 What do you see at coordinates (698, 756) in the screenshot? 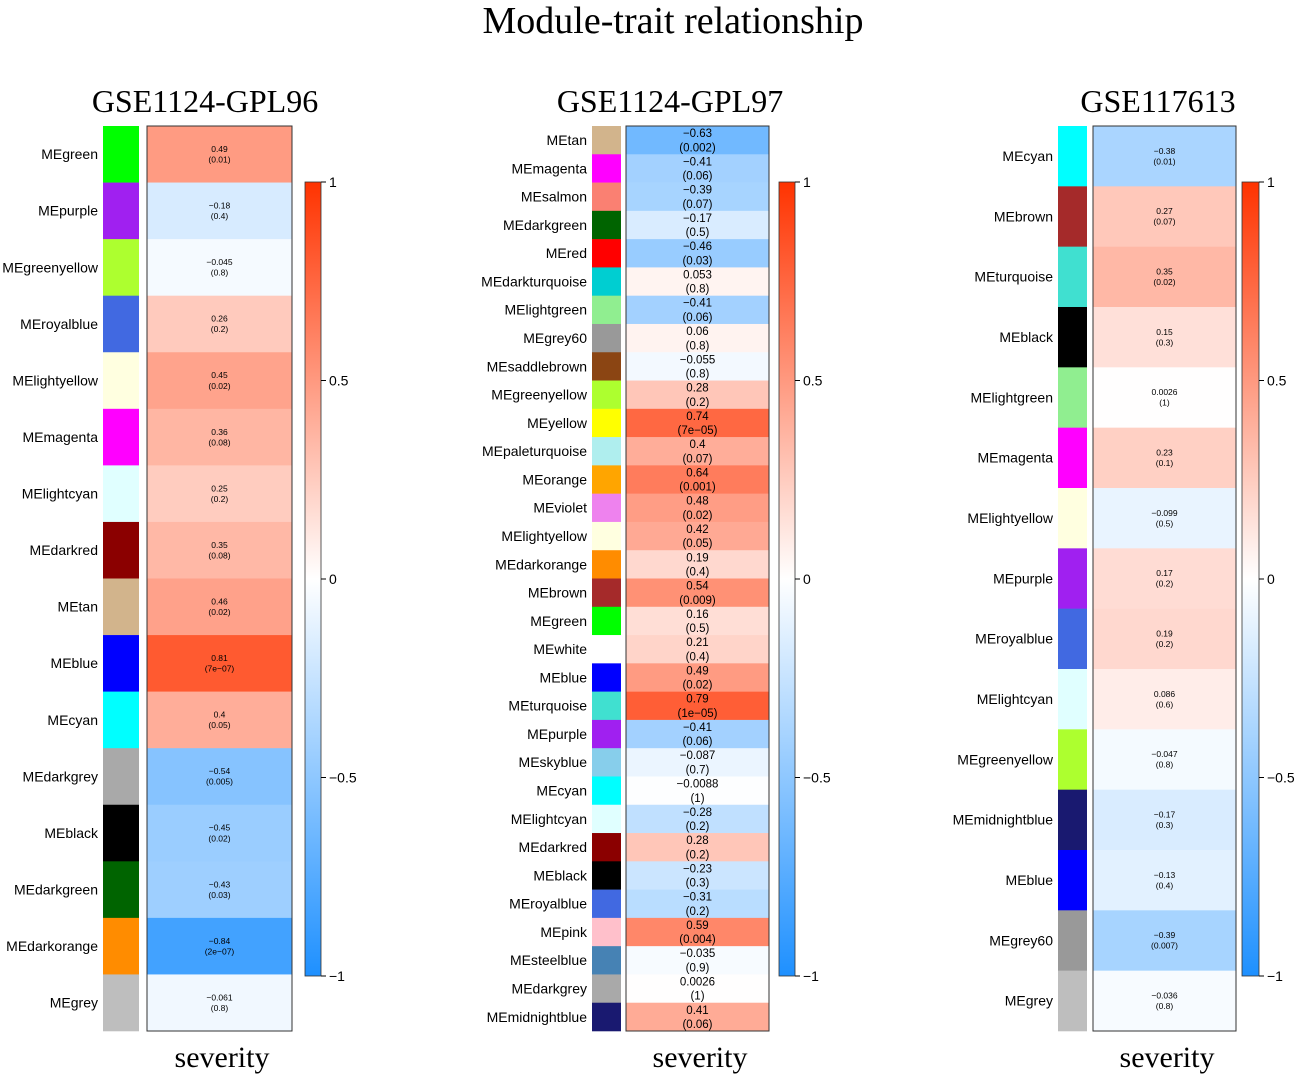
I see `cell-correlation: −0.087` at bounding box center [698, 756].